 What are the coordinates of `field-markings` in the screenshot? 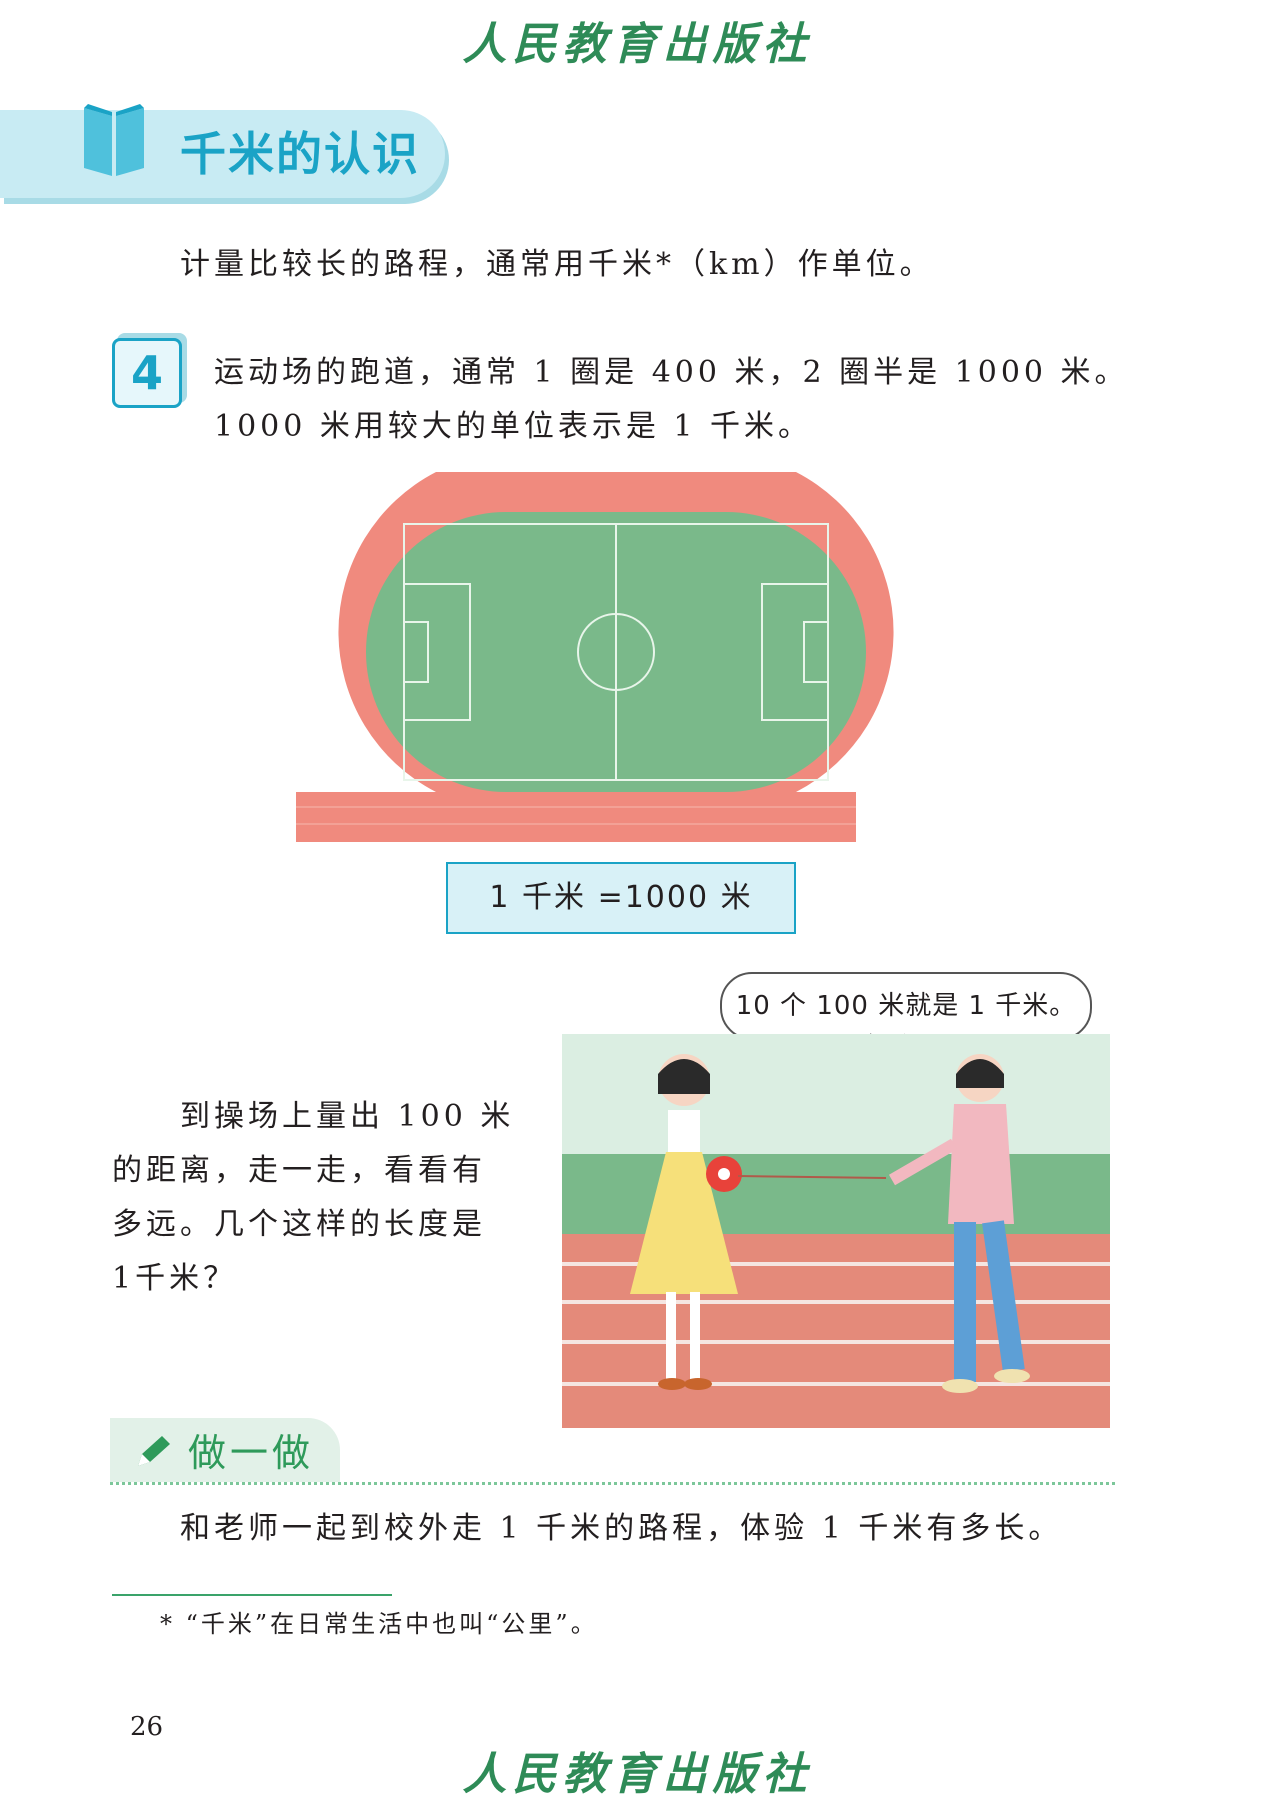 It's located at (616, 652).